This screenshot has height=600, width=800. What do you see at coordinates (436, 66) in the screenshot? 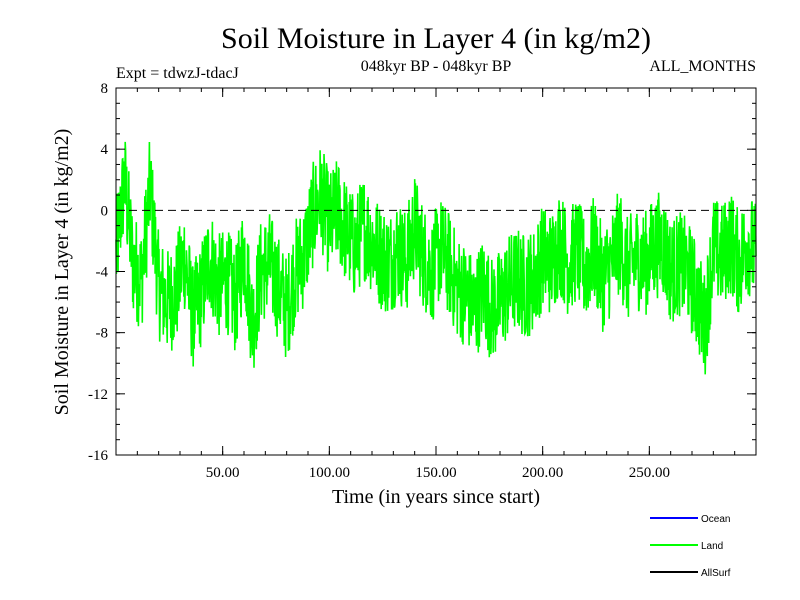
I see `chart-subtitle-center: 048kyr BP - 048kyr BP` at bounding box center [436, 66].